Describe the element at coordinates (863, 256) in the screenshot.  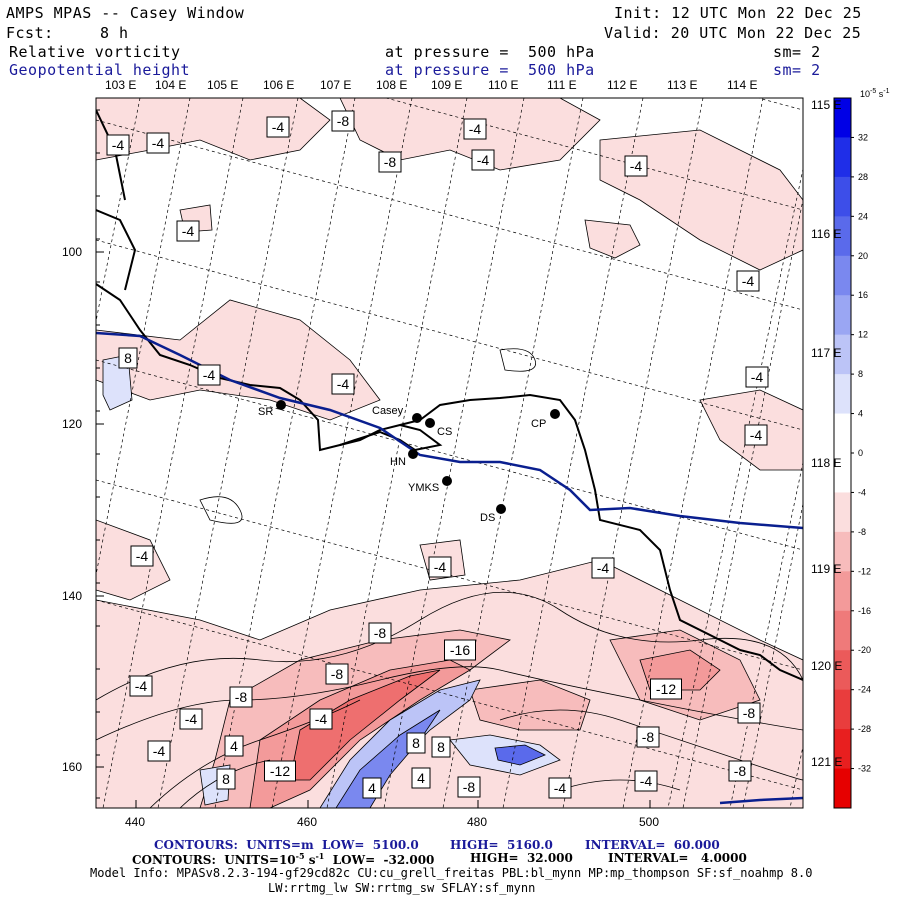
I see `colorbar-tick-label: 20` at that location.